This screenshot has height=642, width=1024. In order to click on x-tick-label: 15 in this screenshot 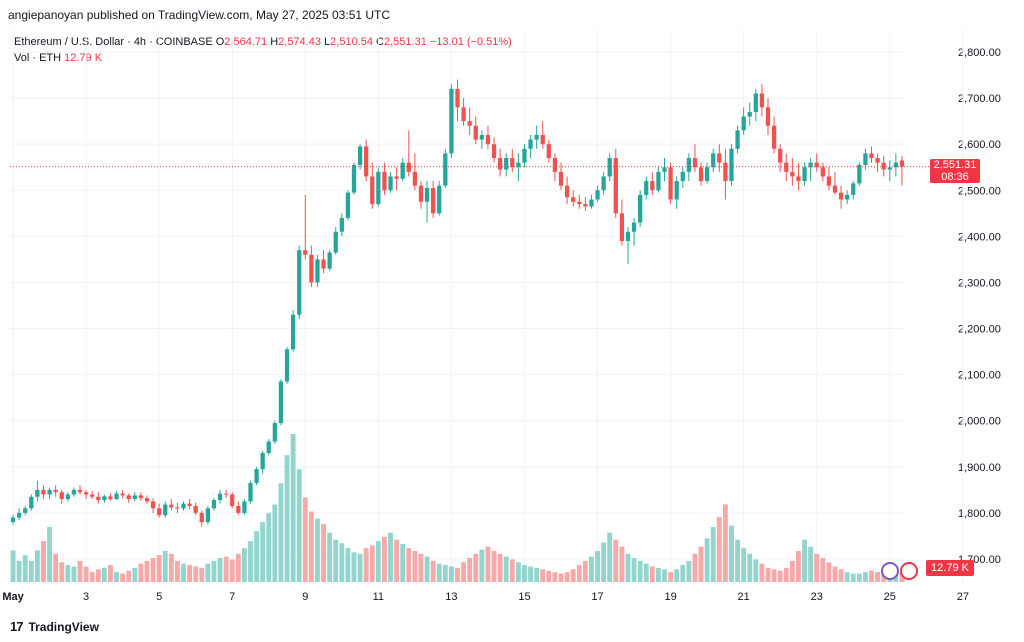, I will do `click(524, 597)`.